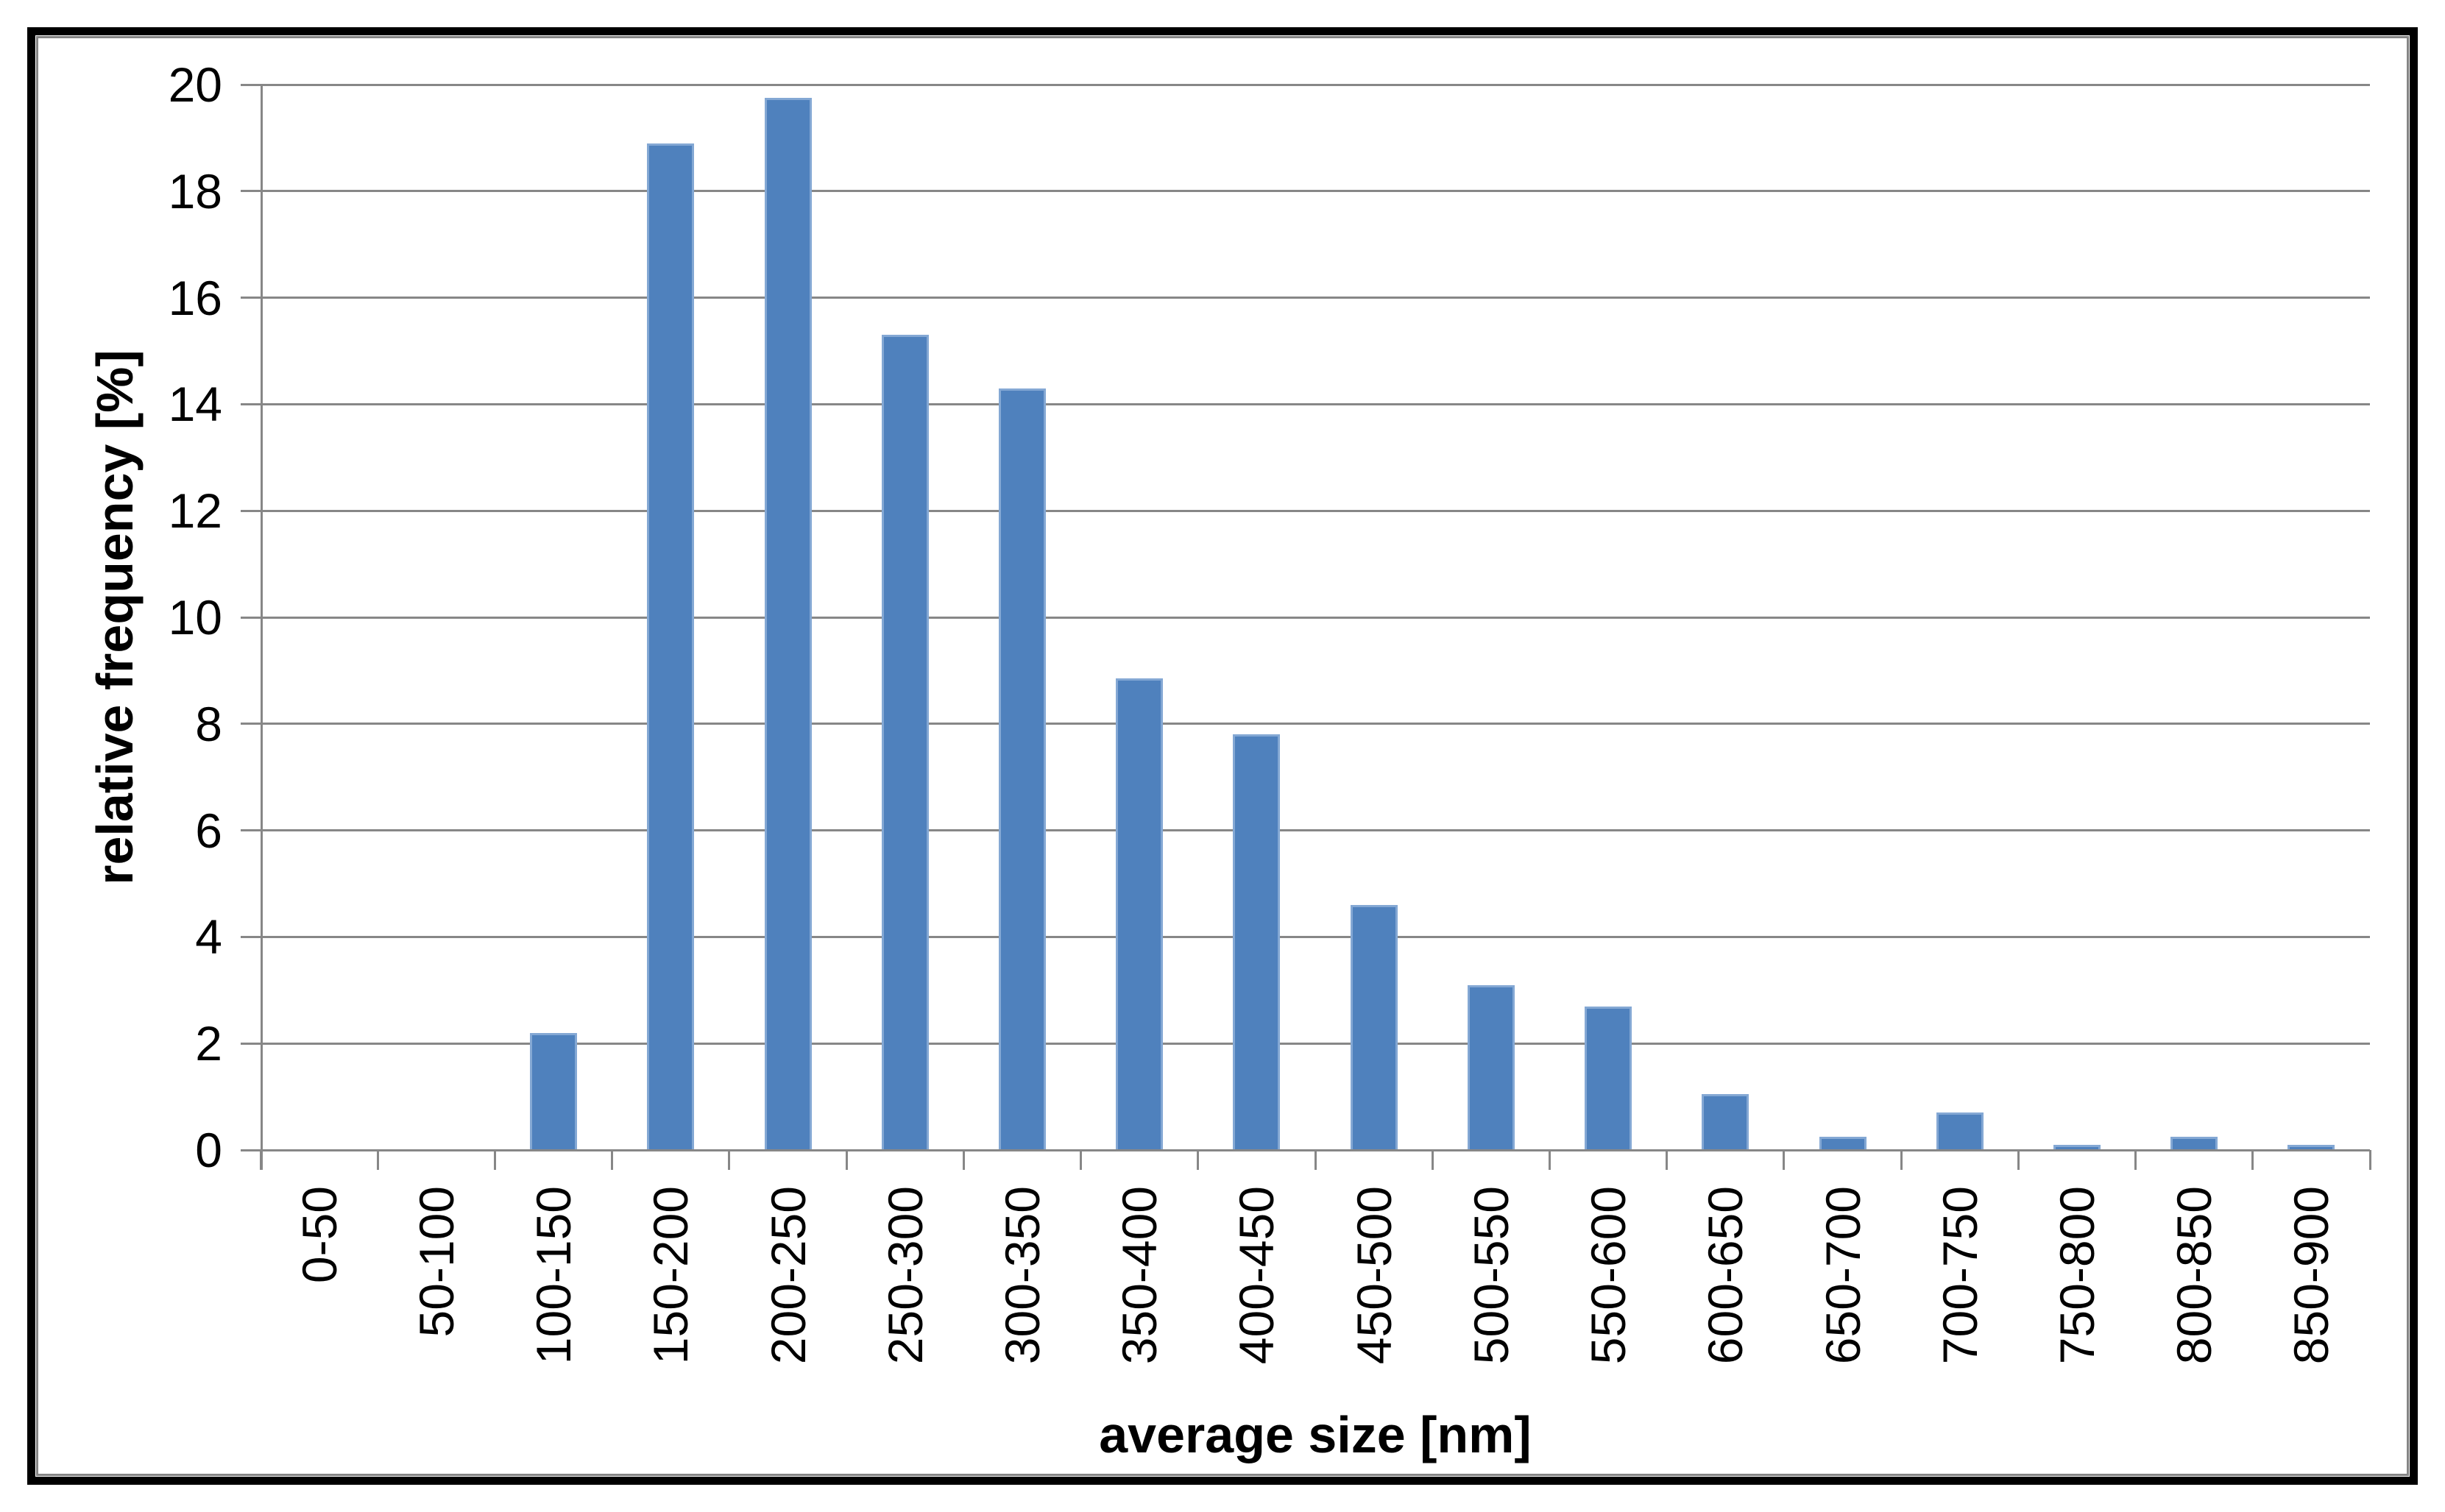  What do you see at coordinates (195, 617) in the screenshot?
I see `y-tick-label: 10` at bounding box center [195, 617].